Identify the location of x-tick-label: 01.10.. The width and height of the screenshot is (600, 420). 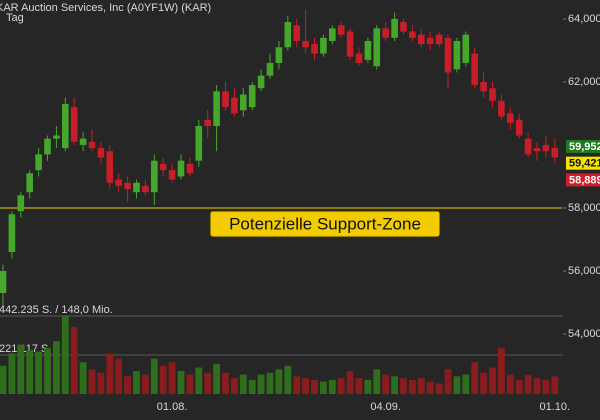
(555, 407).